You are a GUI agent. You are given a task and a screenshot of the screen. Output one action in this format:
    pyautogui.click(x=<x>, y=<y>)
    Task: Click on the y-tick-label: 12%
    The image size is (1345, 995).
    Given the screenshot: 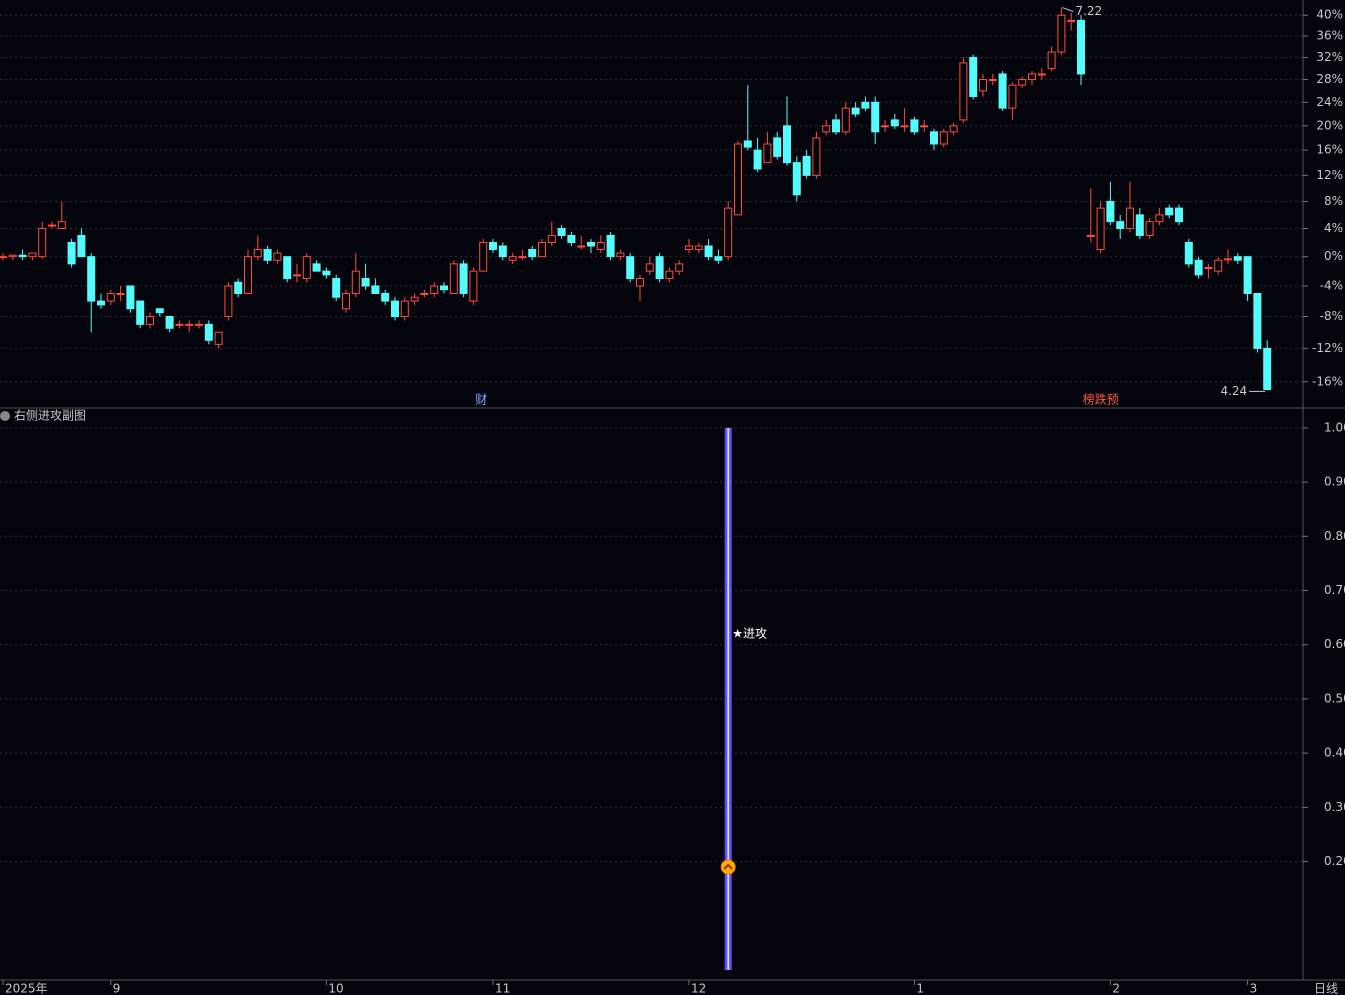 What is the action you would take?
    pyautogui.click(x=1329, y=175)
    